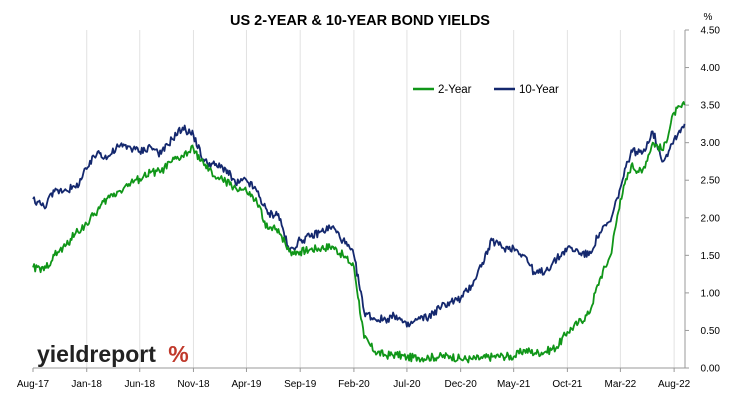 This screenshot has height=400, width=731. What do you see at coordinates (711, 369) in the screenshot?
I see `y-tick-label: 0.00` at bounding box center [711, 369].